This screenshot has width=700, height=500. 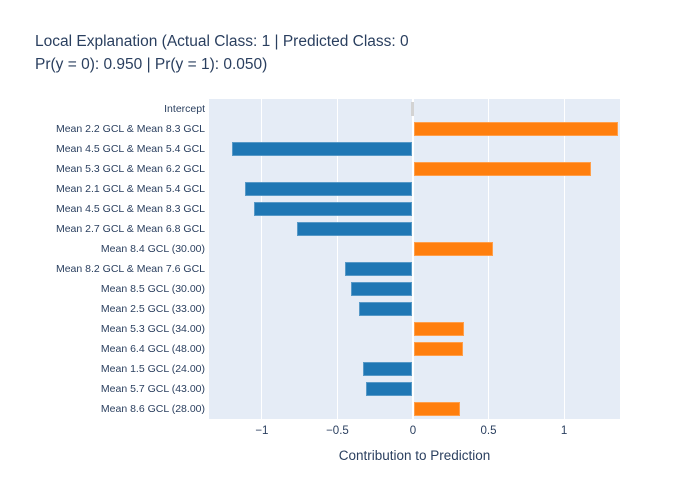 I want to click on category-label: Mean 5.3 GCL (34.00), so click(x=152, y=329).